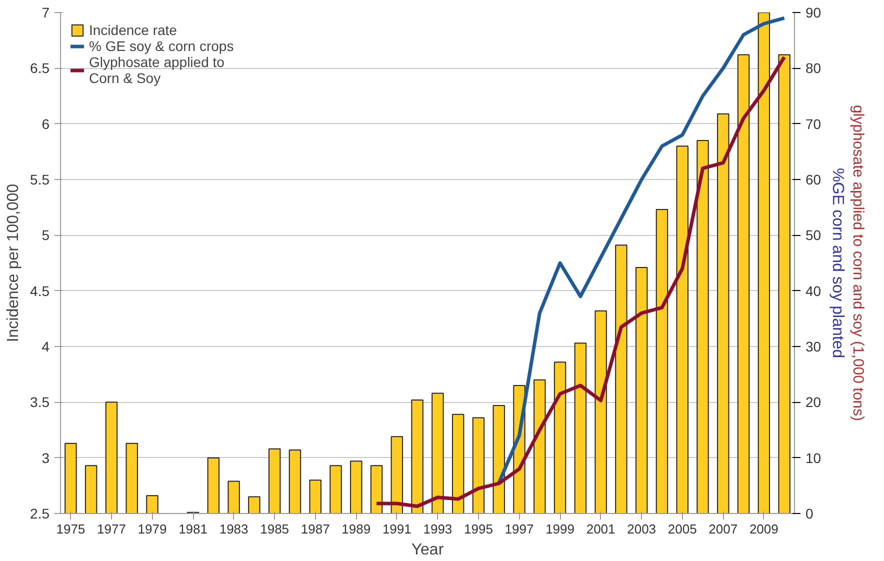  What do you see at coordinates (814, 346) in the screenshot?
I see `y2-tick-label: 30` at bounding box center [814, 346].